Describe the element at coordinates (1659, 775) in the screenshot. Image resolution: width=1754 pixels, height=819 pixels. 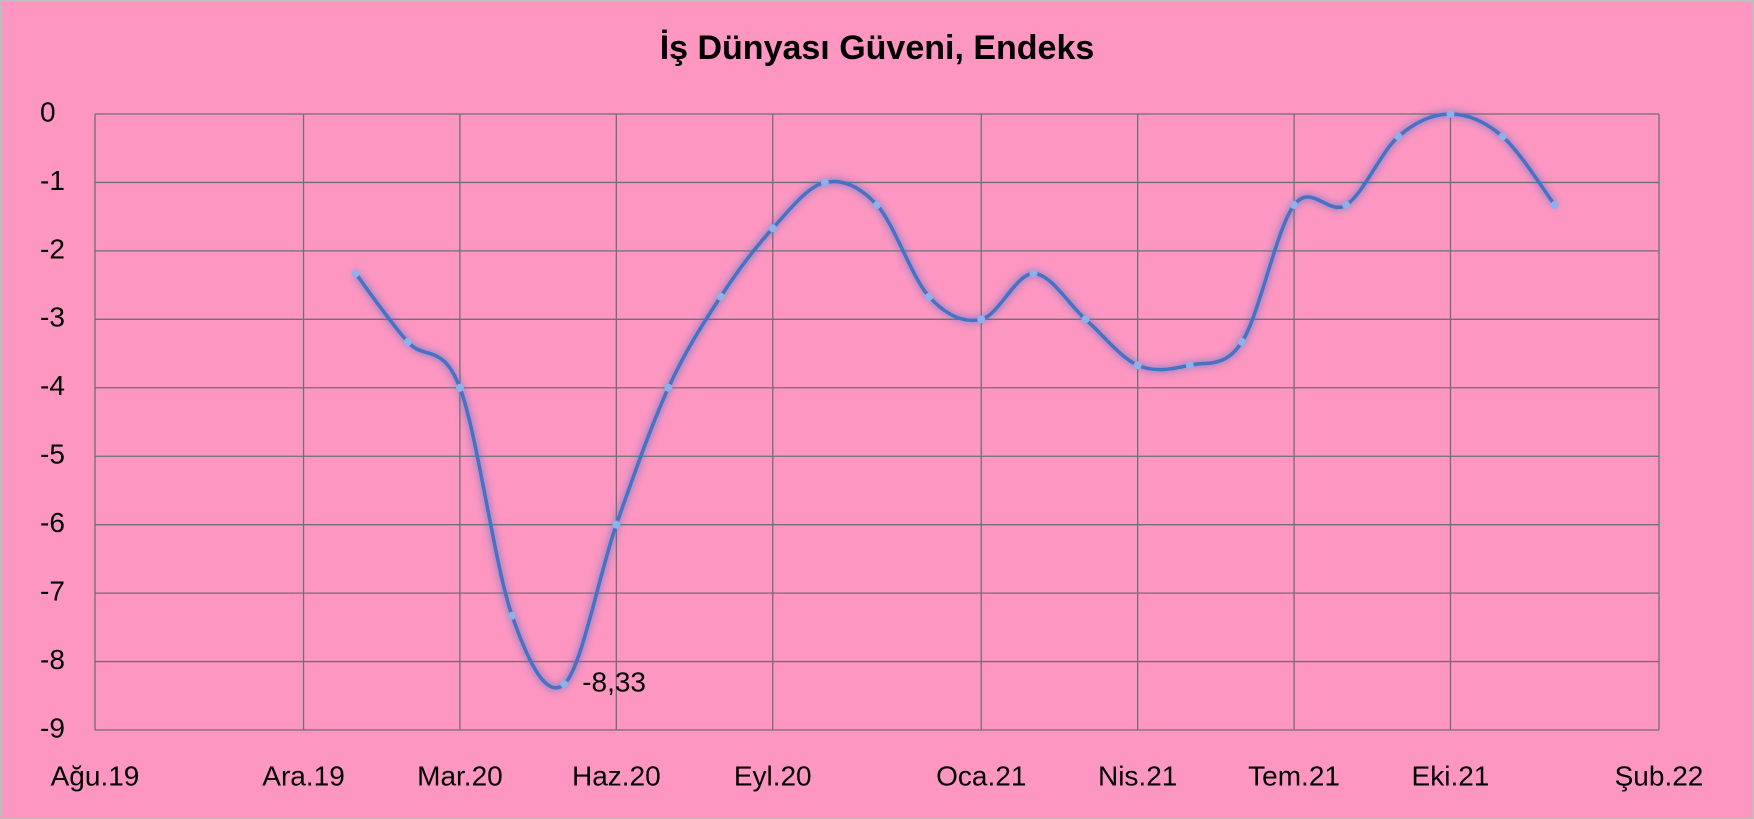
I see `x-tick-label: Şub.22` at that location.